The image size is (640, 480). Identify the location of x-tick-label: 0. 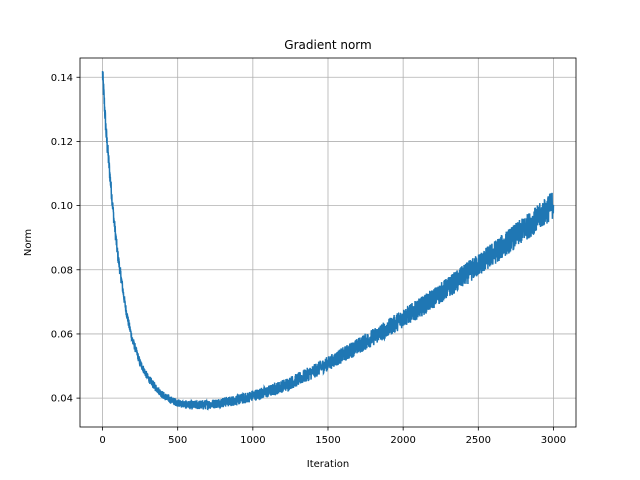
(102, 440).